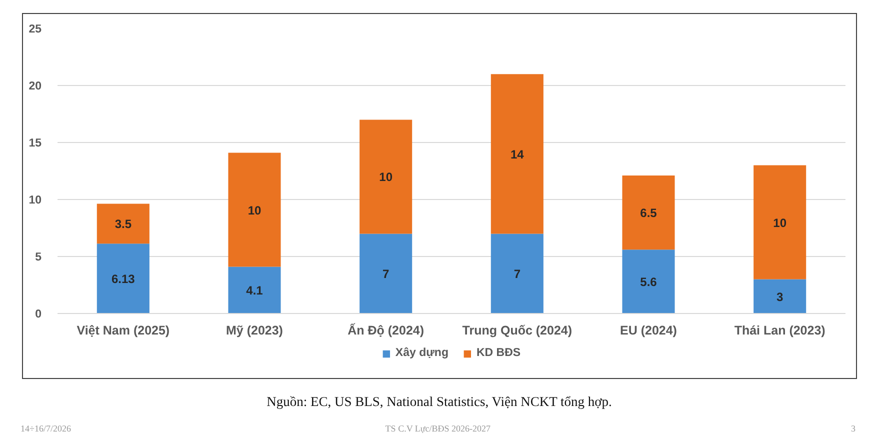  Describe the element at coordinates (123, 331) in the screenshot. I see `x-tick-label: Việt Nam (2025)` at that location.